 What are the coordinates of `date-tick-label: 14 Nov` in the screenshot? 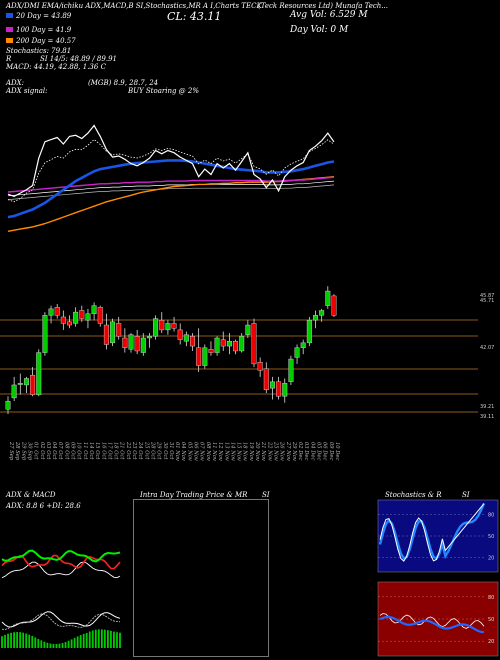 It's located at (232, 451).